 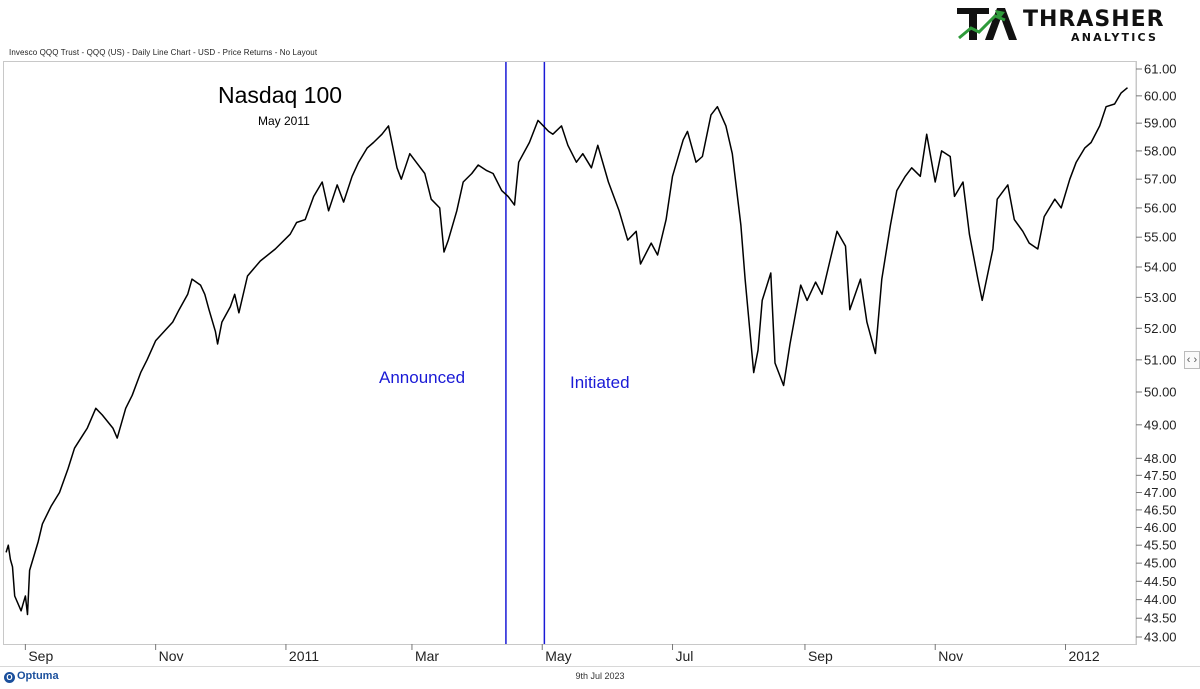 I want to click on x-axis: Sep Nov 2011 Mar May Jul Sep Nov 2012, so click(x=562, y=654).